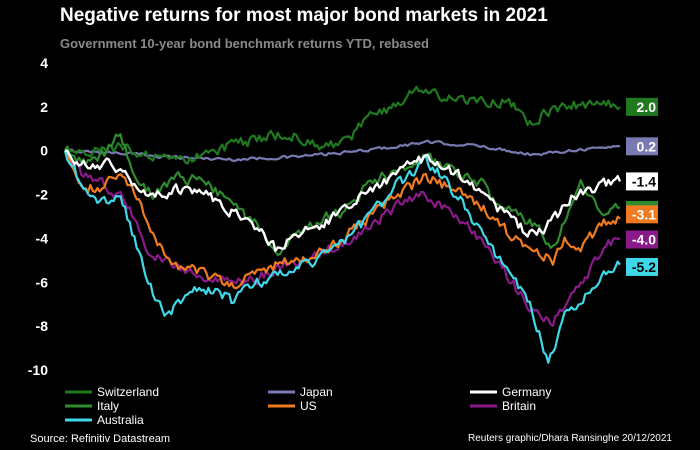 The height and width of the screenshot is (450, 700). I want to click on legend-item-germany: Germany, so click(510, 392).